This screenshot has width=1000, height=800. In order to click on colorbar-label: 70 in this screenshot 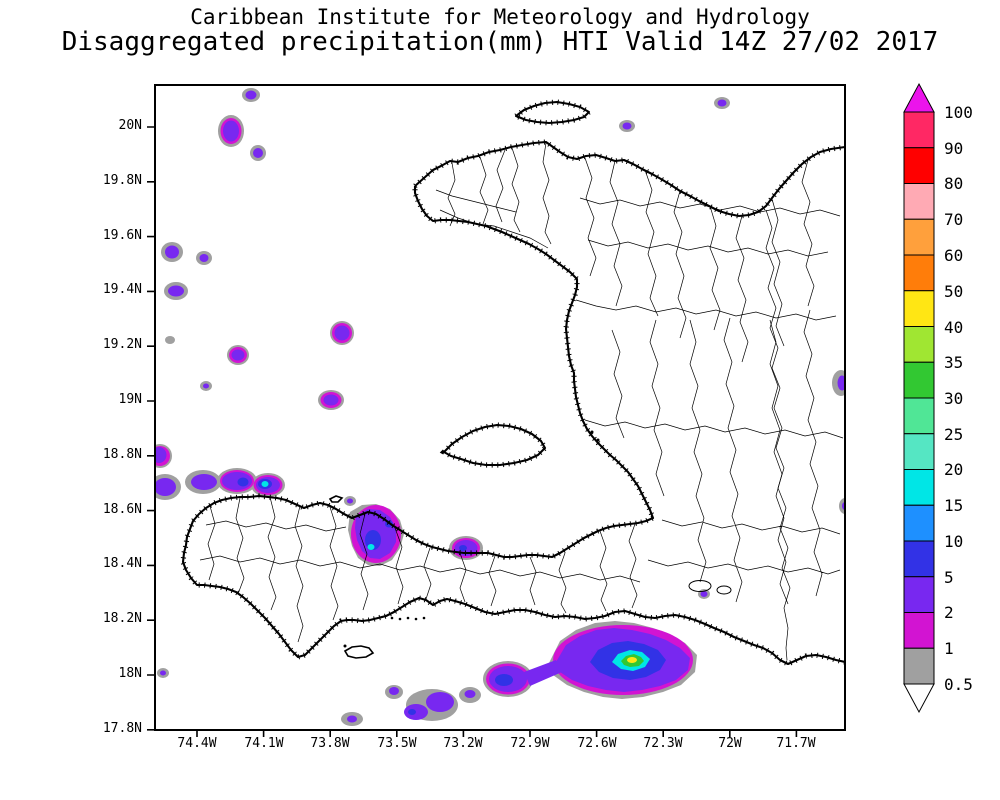, I will do `click(954, 219)`.